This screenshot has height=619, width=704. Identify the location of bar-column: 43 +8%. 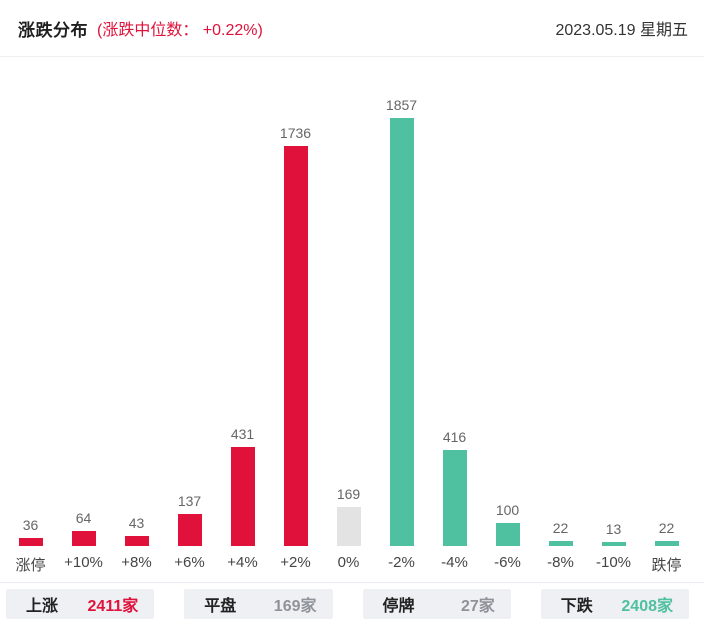
(136, 319).